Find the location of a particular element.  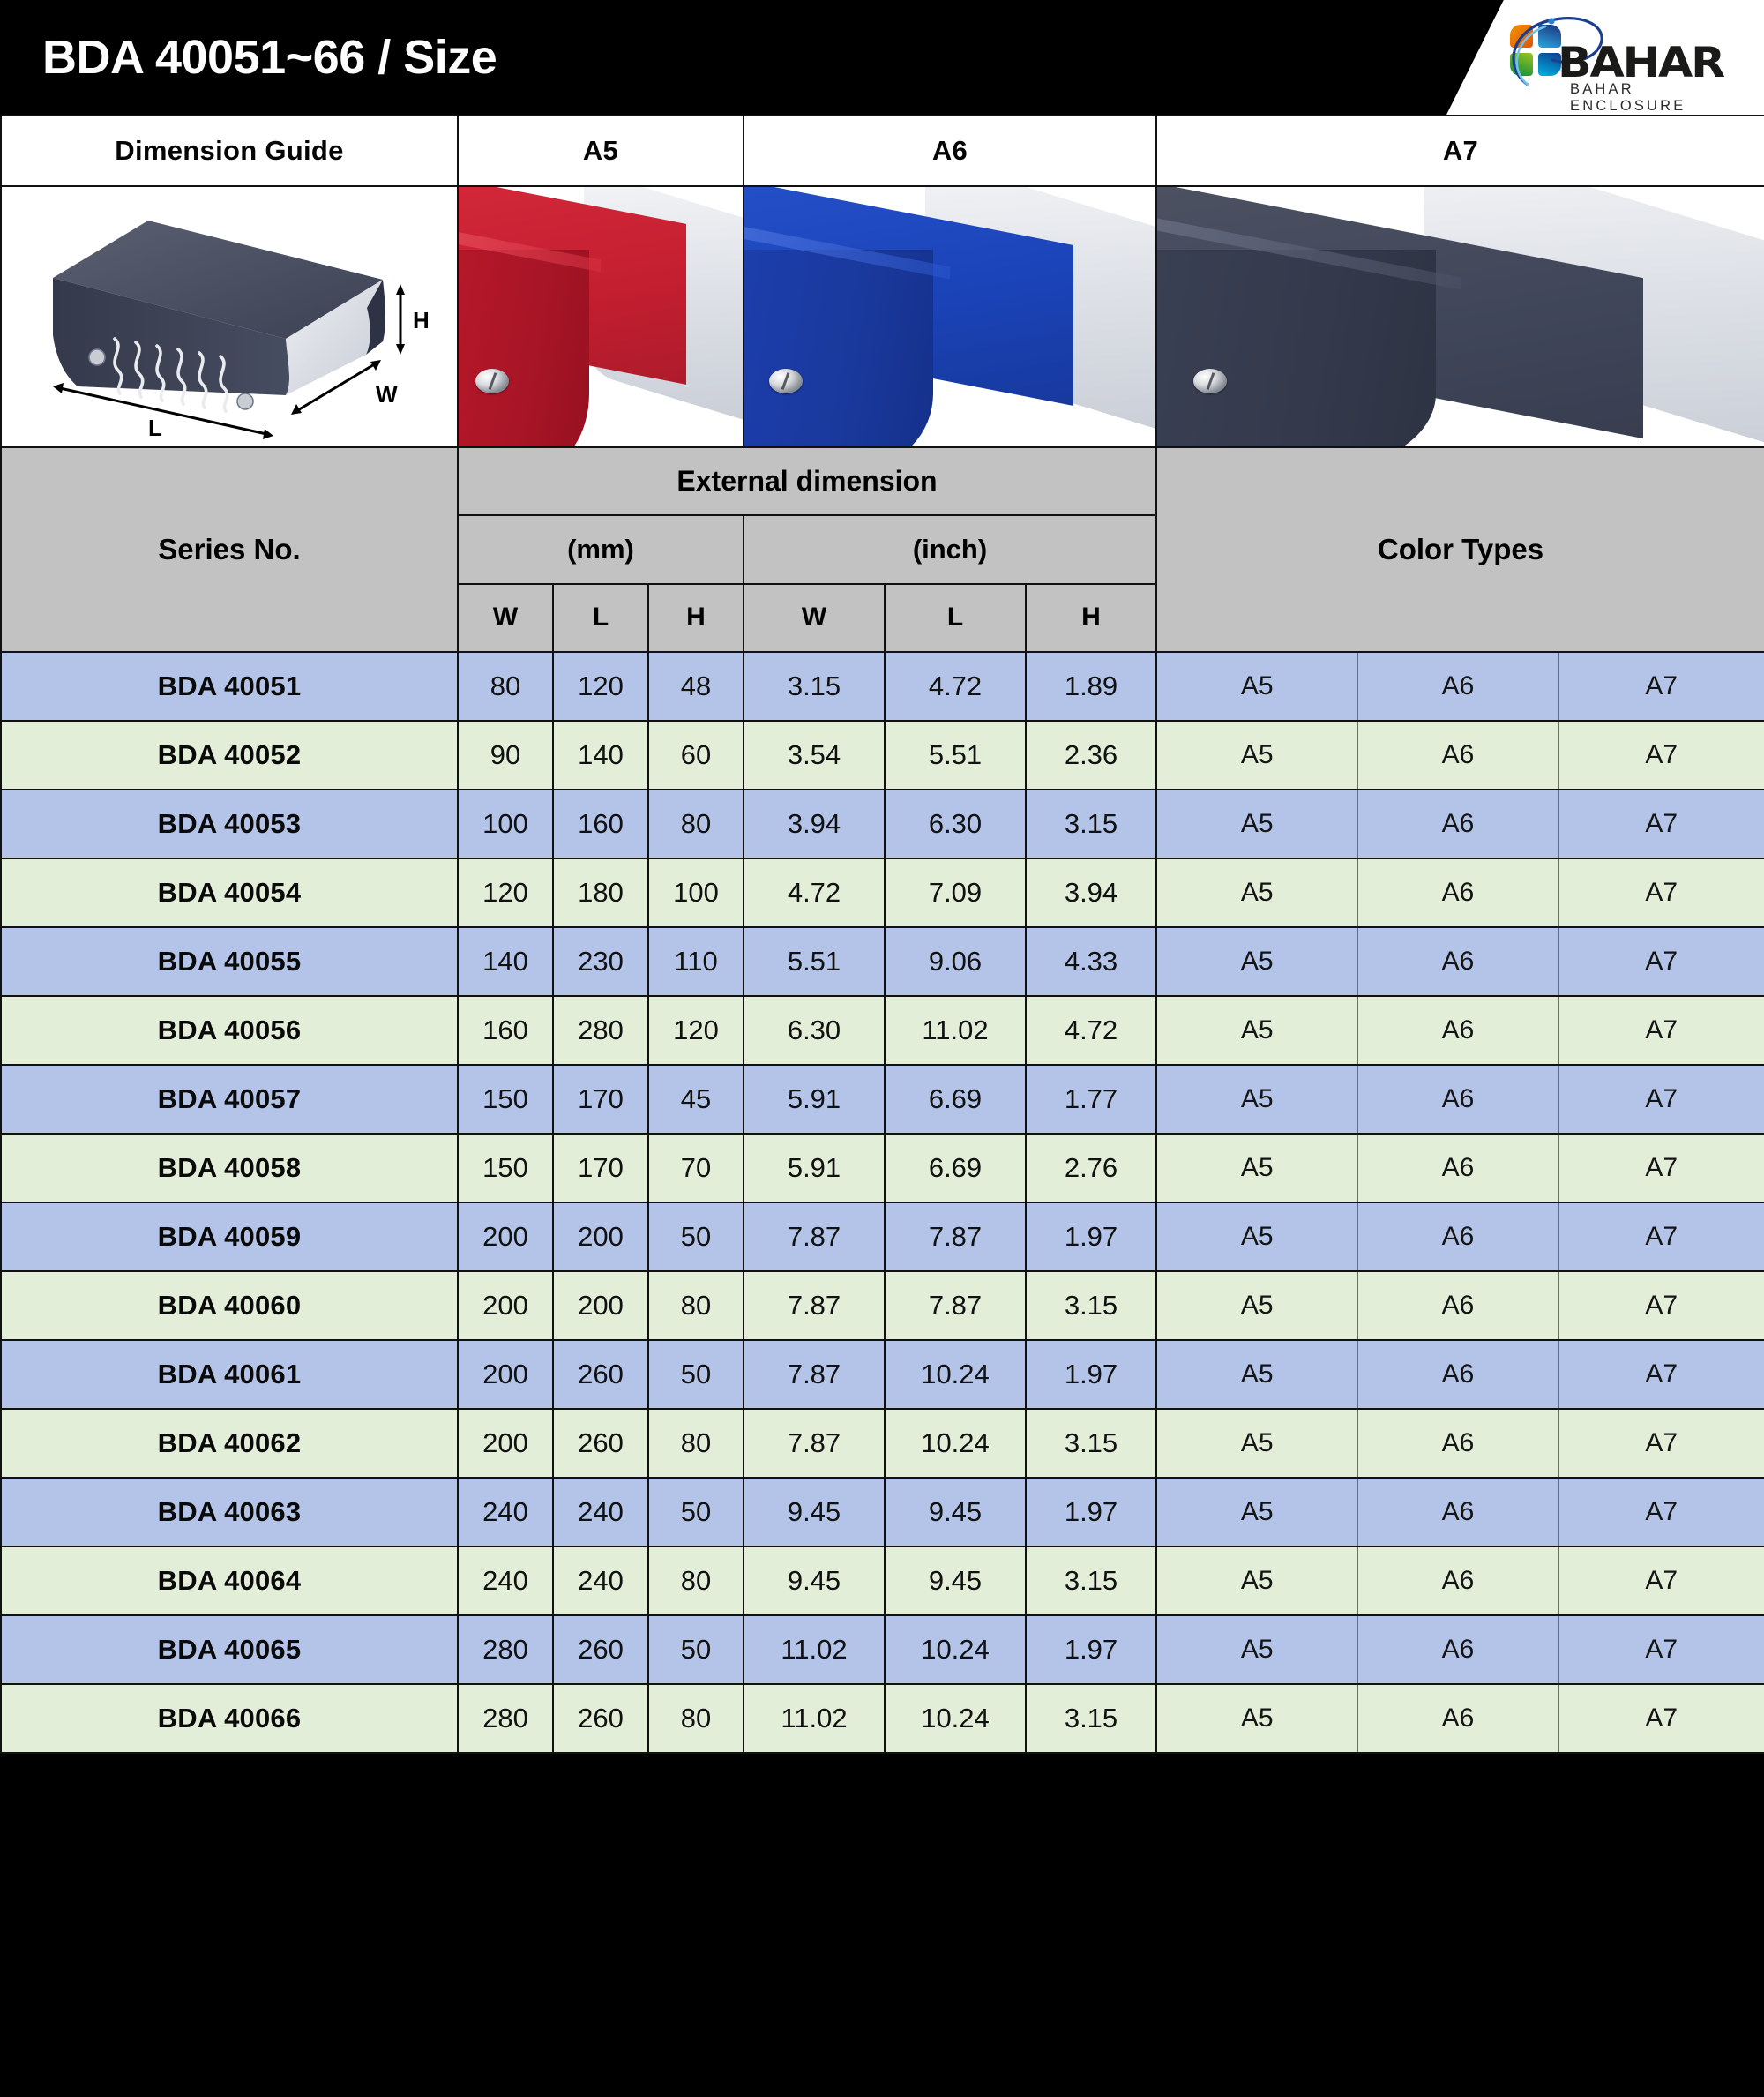

table-row: BDA 40058 150 170 70 5.91 6.69 2.76 A5 A6 A7 is located at coordinates (882, 1168).